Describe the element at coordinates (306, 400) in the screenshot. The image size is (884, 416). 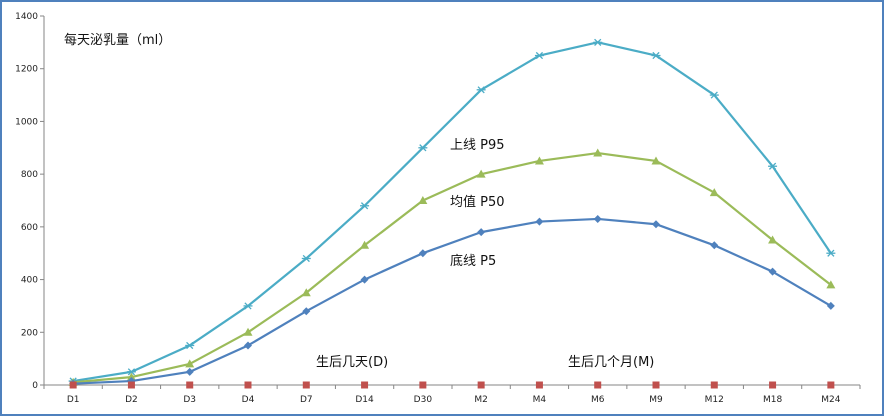
I see `x-tick-label: D7` at that location.